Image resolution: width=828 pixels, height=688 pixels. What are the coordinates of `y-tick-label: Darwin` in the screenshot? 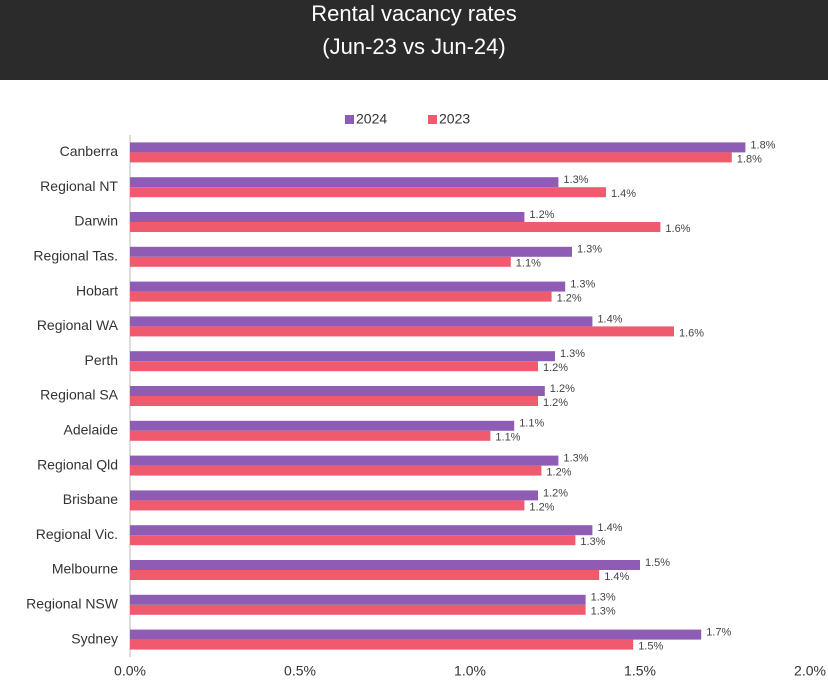 It's located at (96, 221).